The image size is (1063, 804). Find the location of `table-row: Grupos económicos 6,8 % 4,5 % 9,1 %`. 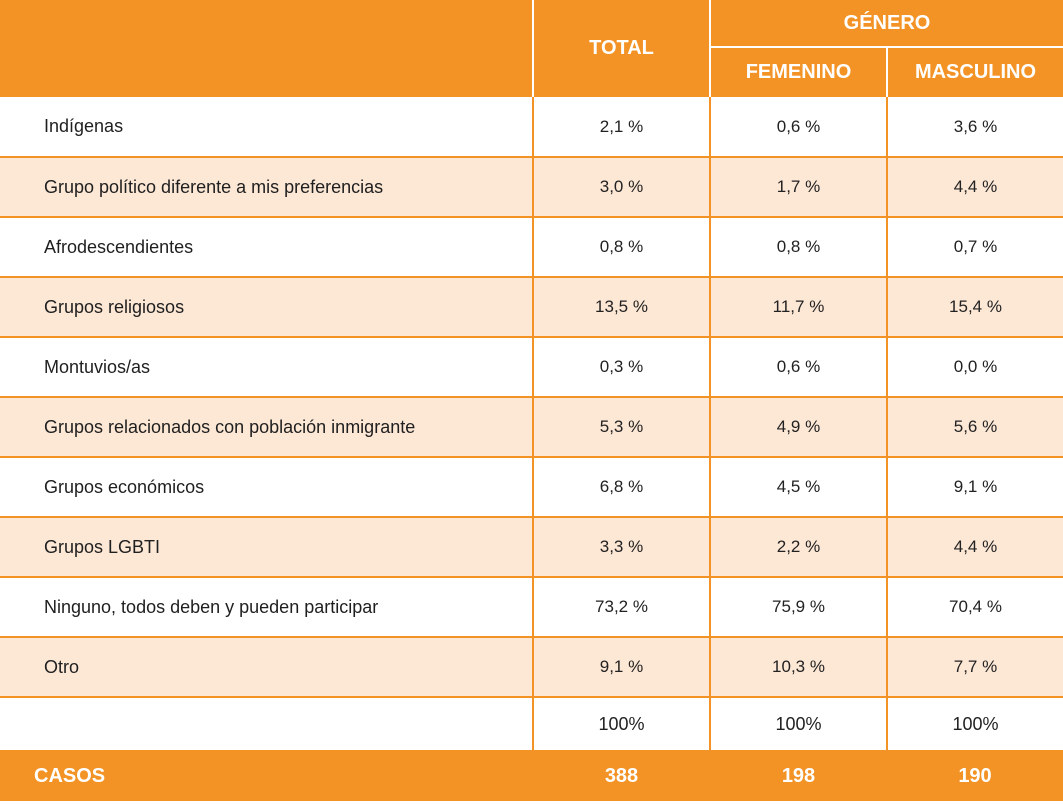

table-row: Grupos económicos 6,8 % 4,5 % 9,1 % is located at coordinates (531, 487).